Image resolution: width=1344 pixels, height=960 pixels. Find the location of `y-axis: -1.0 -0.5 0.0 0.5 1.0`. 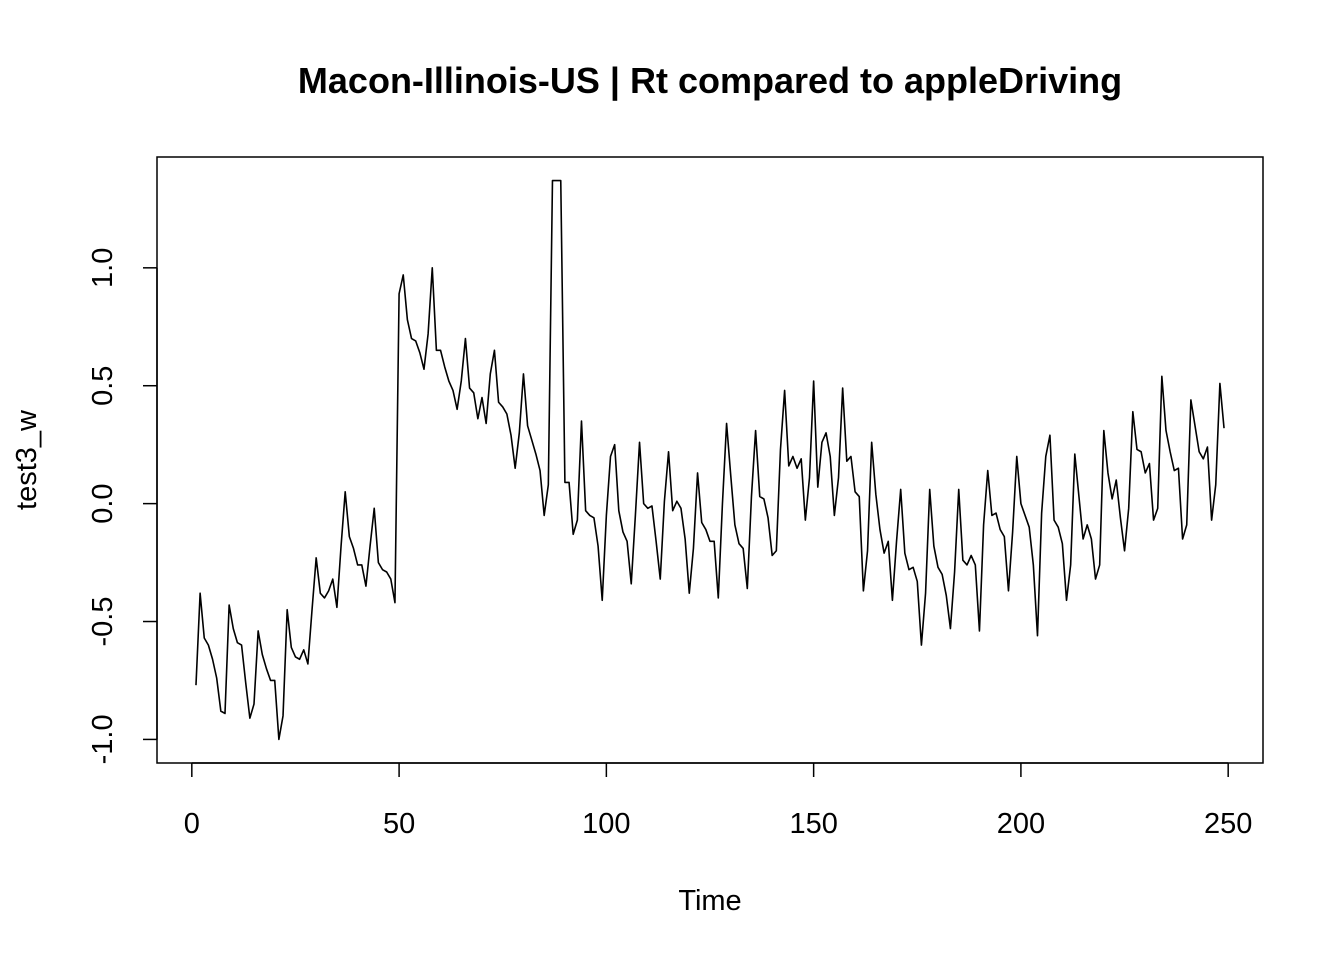

y-axis: -1.0 -0.5 0.0 0.5 1.0 is located at coordinates (122, 506).